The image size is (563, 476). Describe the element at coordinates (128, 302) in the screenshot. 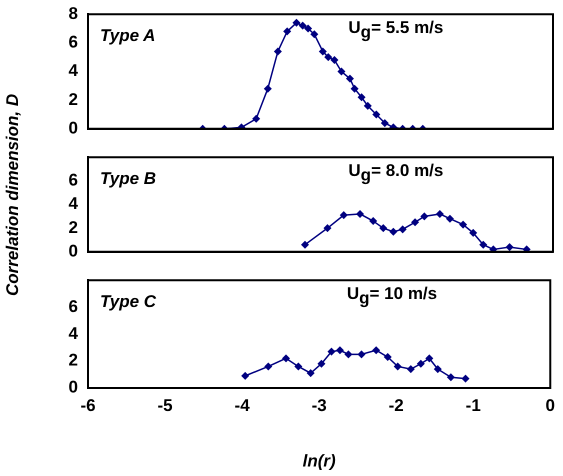

I see `annotation: Type C` at that location.